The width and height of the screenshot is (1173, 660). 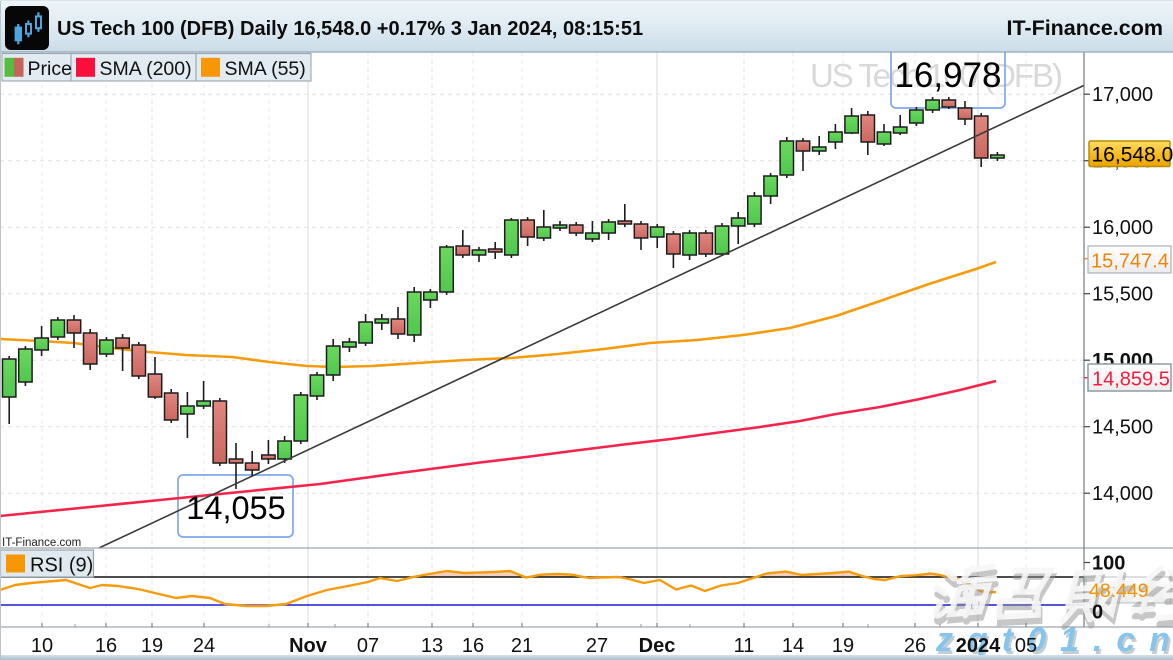 I want to click on svg-text: RSI (9), so click(x=61, y=566).